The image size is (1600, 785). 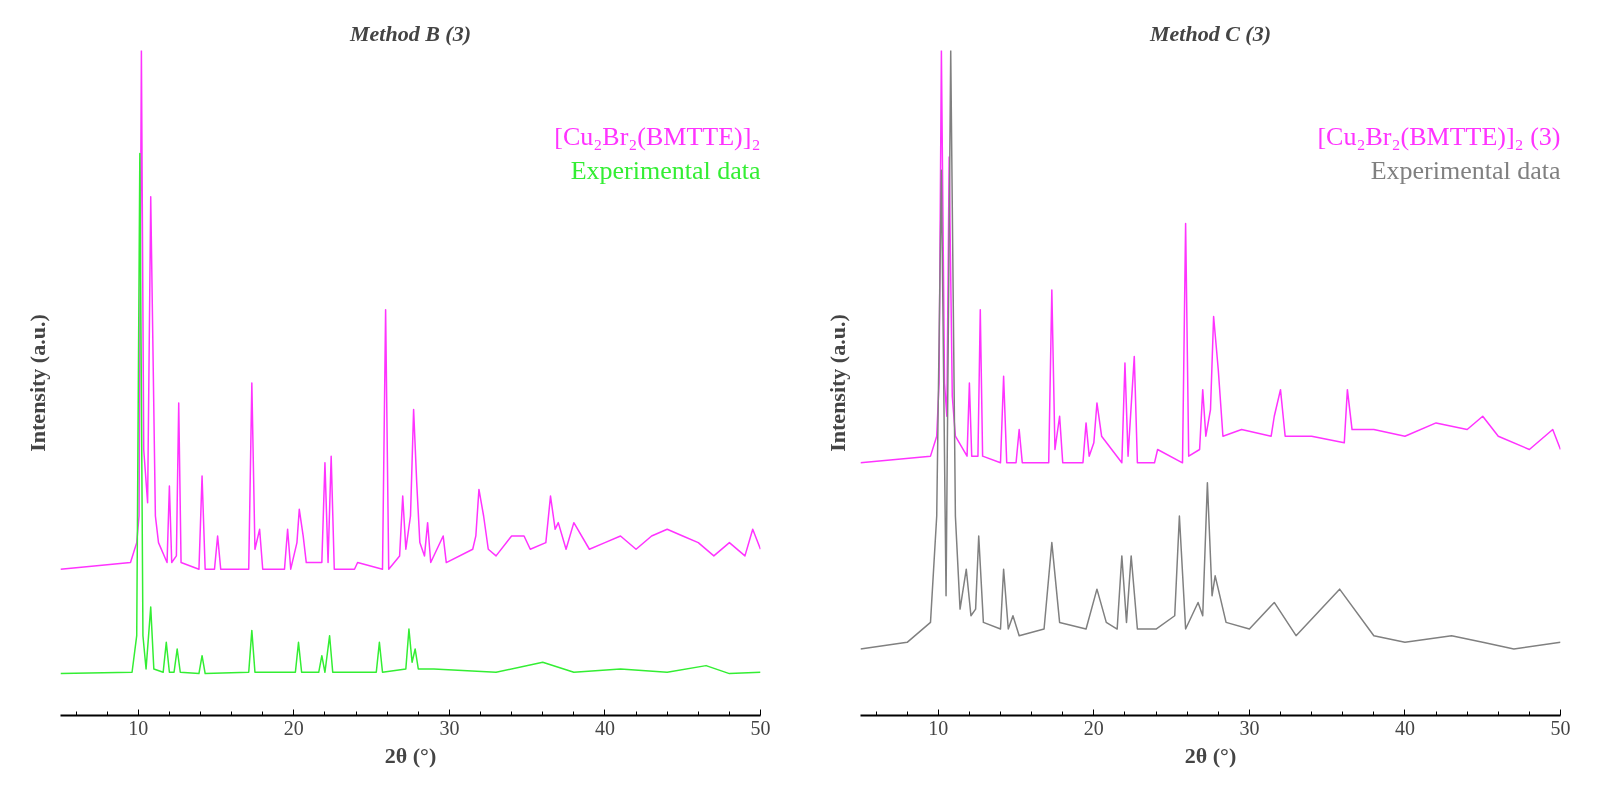 What do you see at coordinates (657, 136) in the screenshot?
I see `text: [Cu₂Br₂(BMTTE)]₂` at bounding box center [657, 136].